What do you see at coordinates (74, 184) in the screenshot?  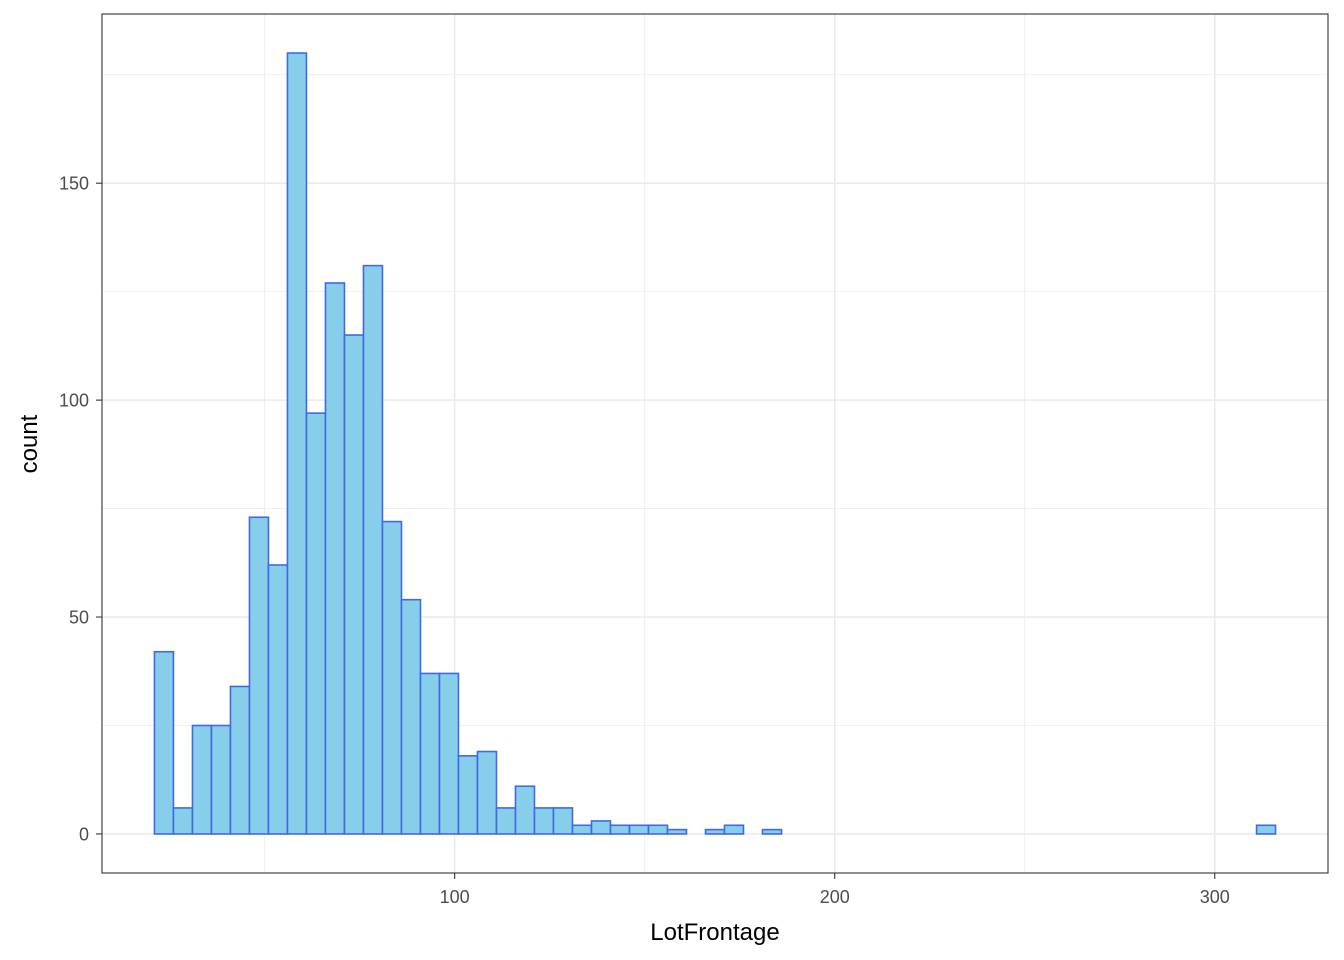 I see `y-tick-label: 150` at bounding box center [74, 184].